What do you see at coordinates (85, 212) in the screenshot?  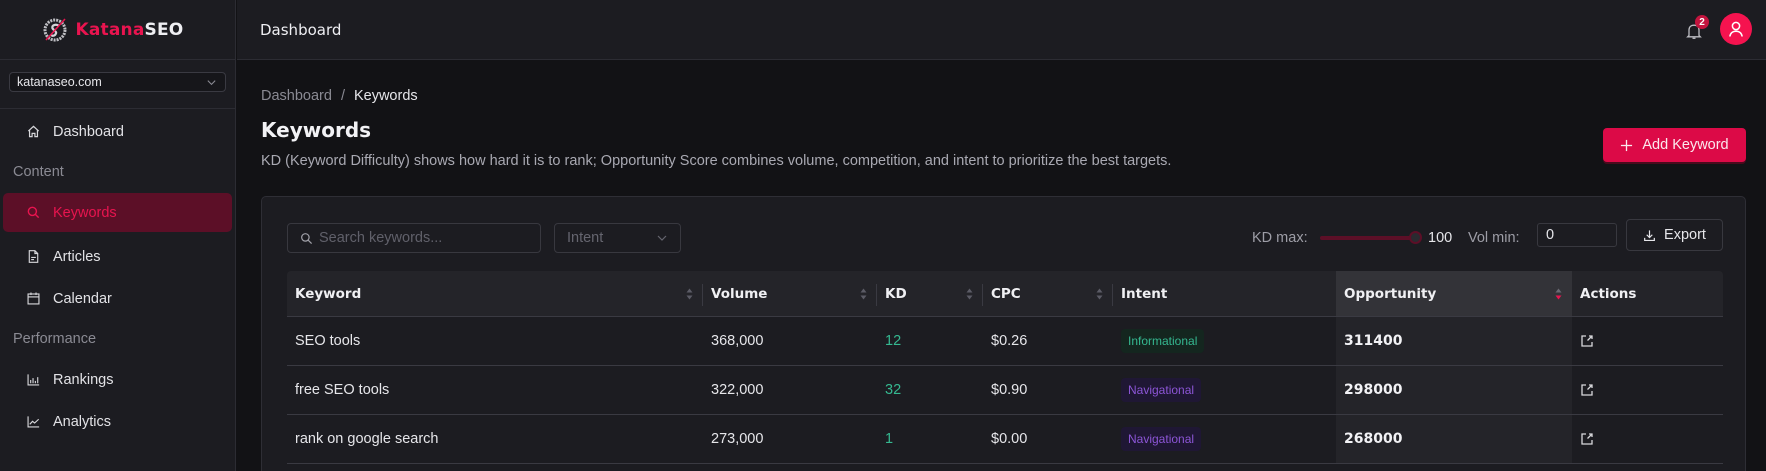 I see `sidebar-item-label: Keywords` at bounding box center [85, 212].